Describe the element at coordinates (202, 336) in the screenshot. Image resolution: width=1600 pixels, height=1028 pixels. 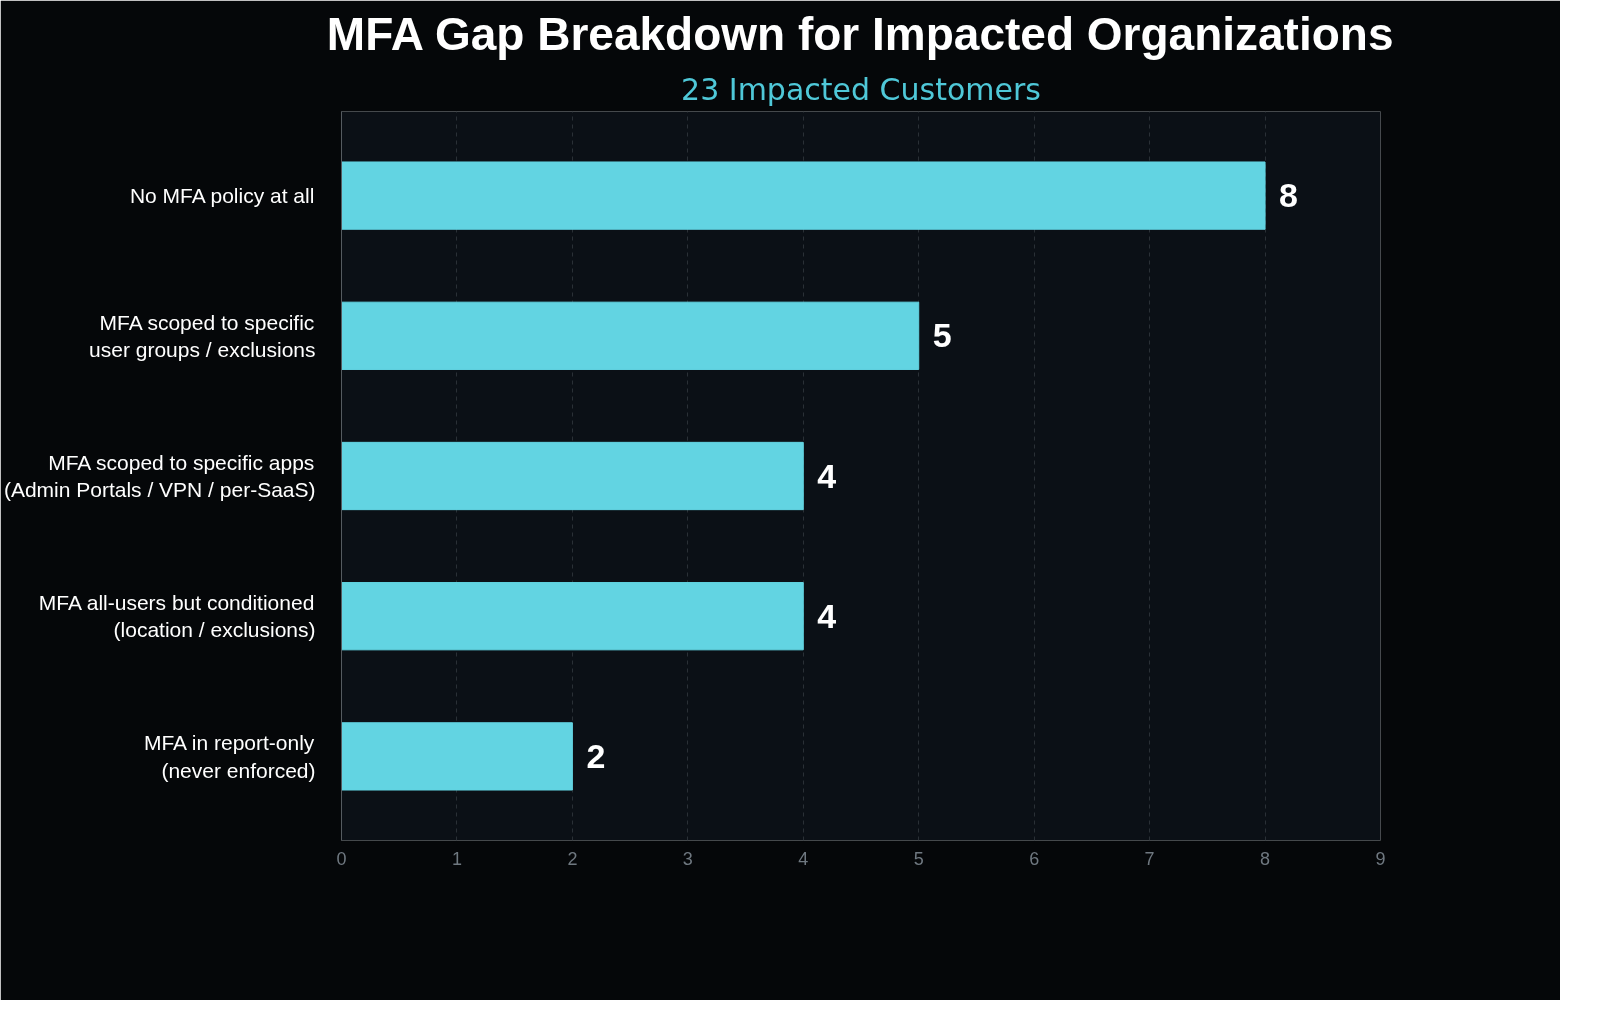
I see `y-tick-label: MFA scoped to specific user groups / exclusions` at that location.